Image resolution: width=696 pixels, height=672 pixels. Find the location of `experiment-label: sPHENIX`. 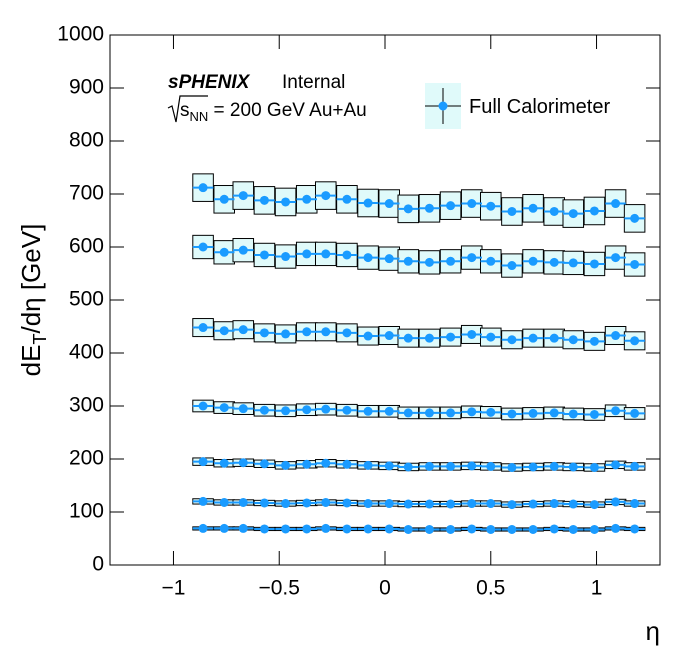

experiment-label: sPHENIX is located at coordinates (209, 82).